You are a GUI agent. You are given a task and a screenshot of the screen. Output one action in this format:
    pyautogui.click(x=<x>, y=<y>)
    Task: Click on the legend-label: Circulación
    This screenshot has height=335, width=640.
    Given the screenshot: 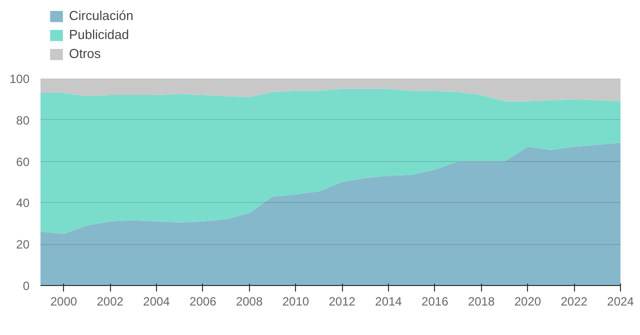 What is the action you would take?
    pyautogui.click(x=101, y=15)
    